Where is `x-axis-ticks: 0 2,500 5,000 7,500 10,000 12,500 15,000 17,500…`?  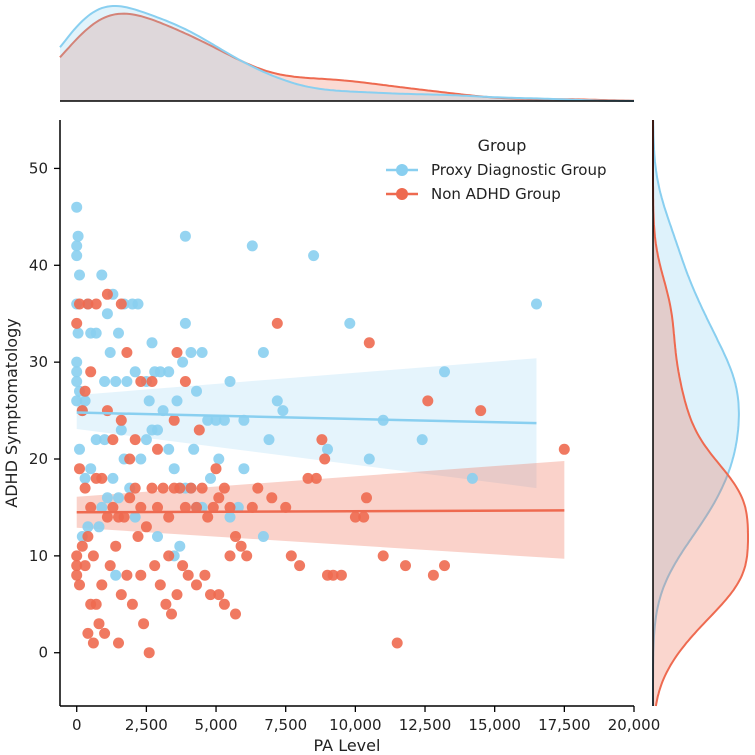
x-axis-ticks: 0 2,500 5,000 7,500 10,000 12,500 15,000 17,500… is located at coordinates (366, 720).